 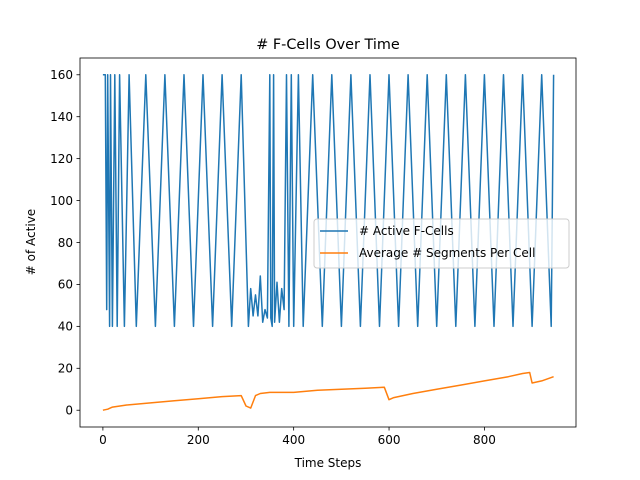 I want to click on chart-title: # F-Cells Over Time, so click(x=328, y=45).